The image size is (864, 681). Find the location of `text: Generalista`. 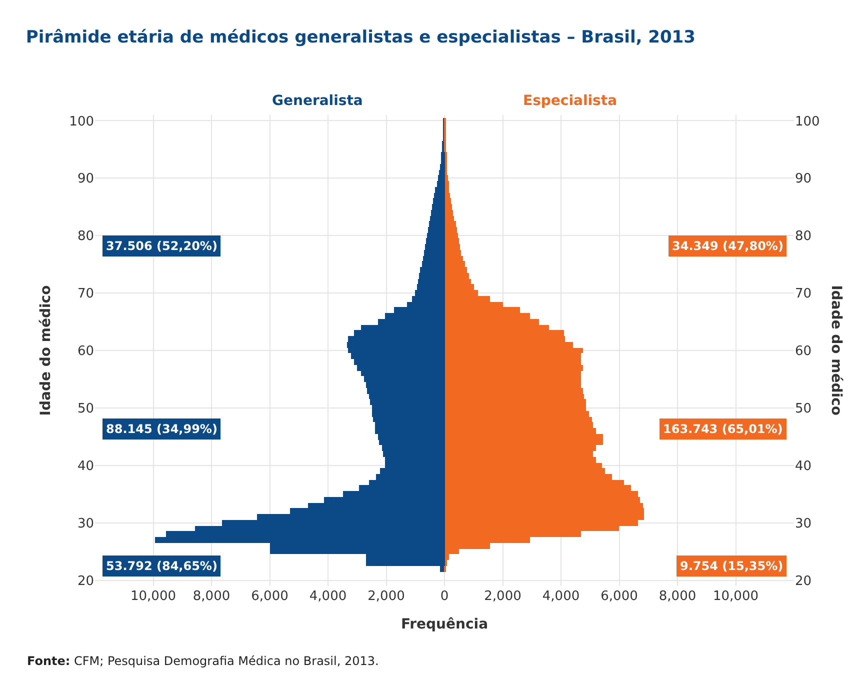

text: Generalista is located at coordinates (317, 101).